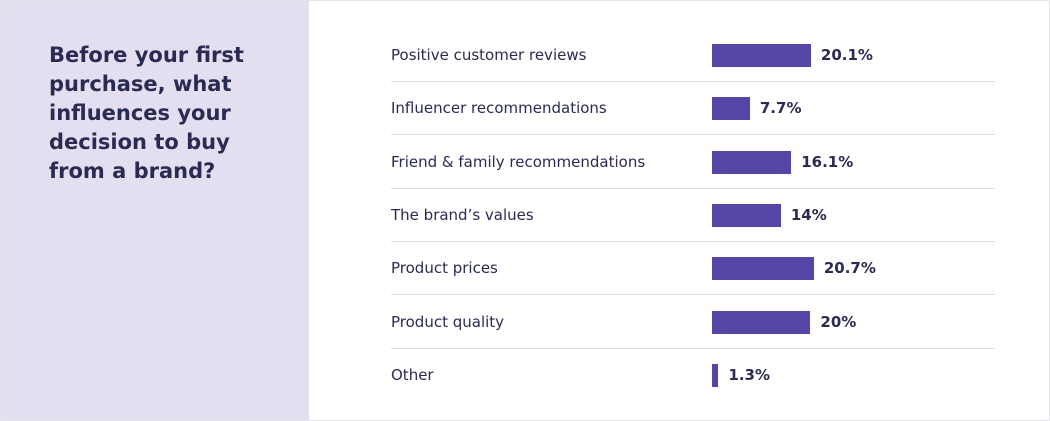 The height and width of the screenshot is (421, 1050). I want to click on chart-row: Product quality 20%, so click(693, 322).